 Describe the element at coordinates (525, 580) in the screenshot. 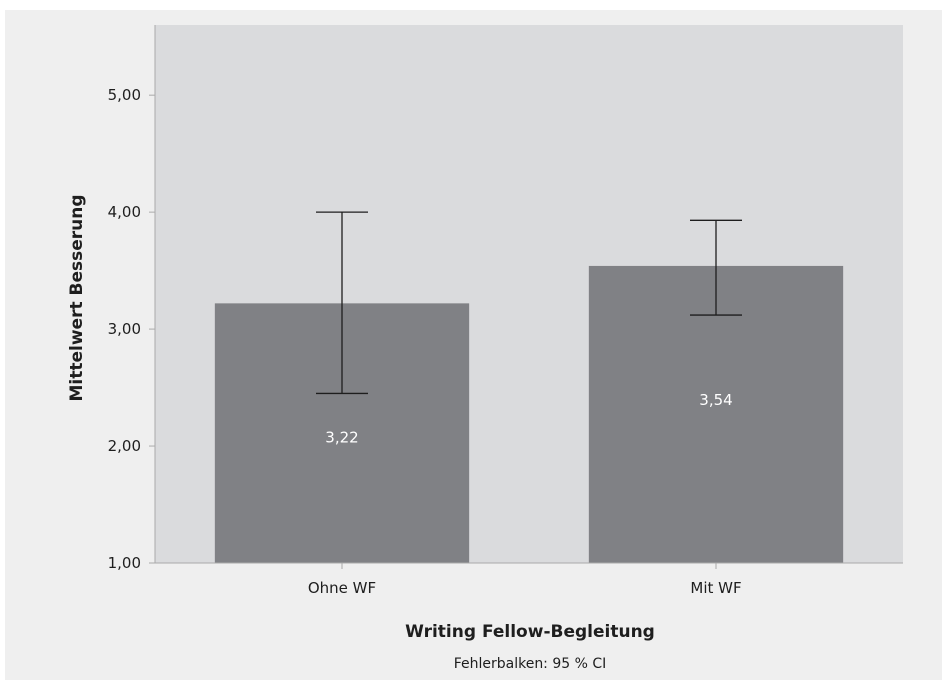

I see `x-ticks-layer: Ohne WF Mit WF` at that location.